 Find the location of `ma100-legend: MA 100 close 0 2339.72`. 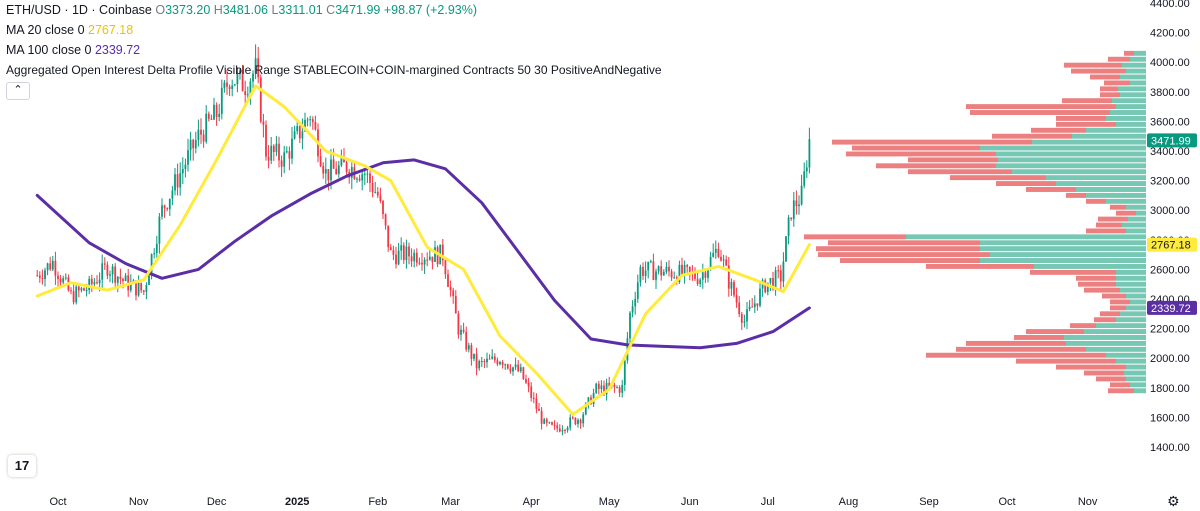

ma100-legend: MA 100 close 0 2339.72 is located at coordinates (73, 50).